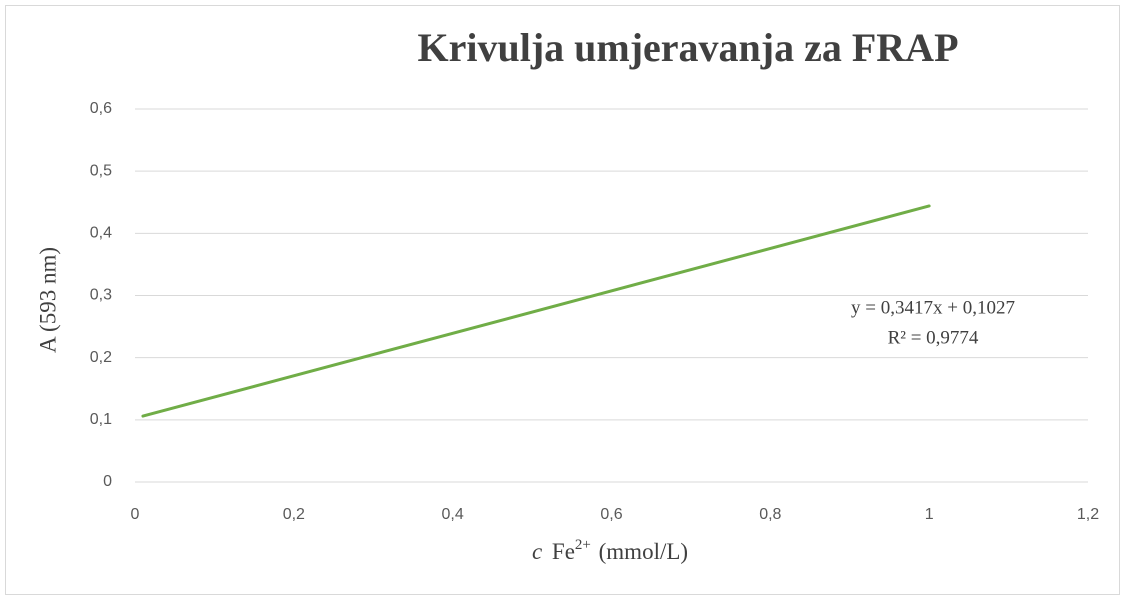 The image size is (1126, 601). What do you see at coordinates (611, 514) in the screenshot?
I see `x-tick-label: 0,6` at bounding box center [611, 514].